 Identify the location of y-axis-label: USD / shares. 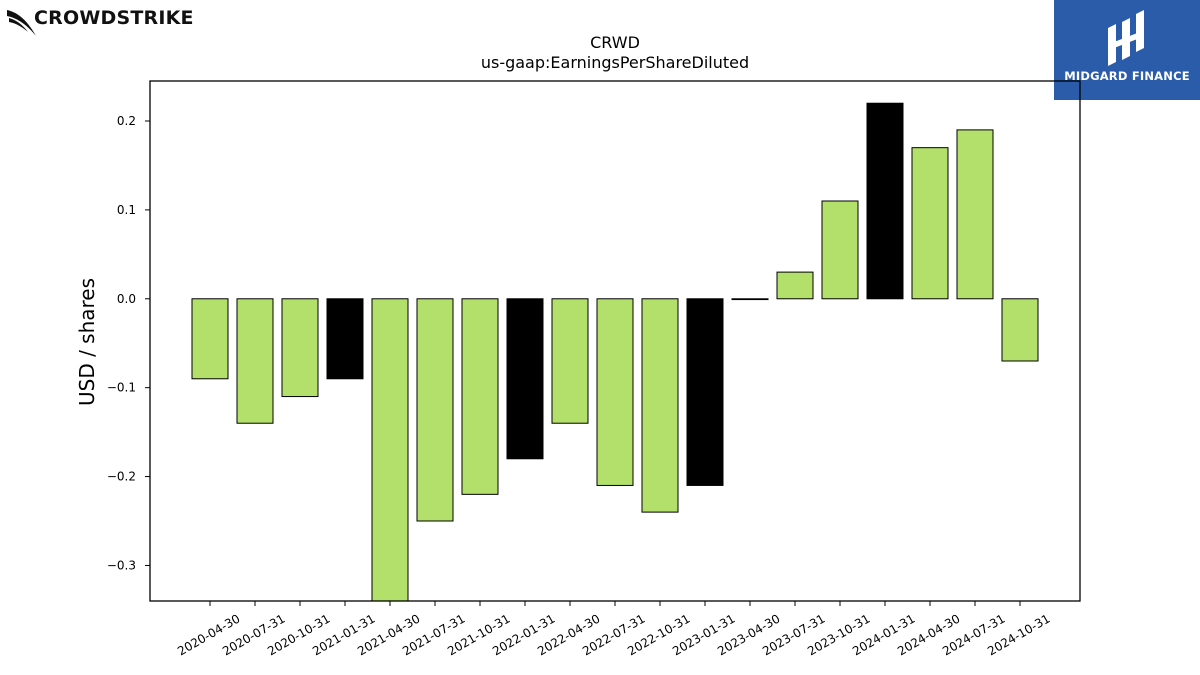
(87, 342).